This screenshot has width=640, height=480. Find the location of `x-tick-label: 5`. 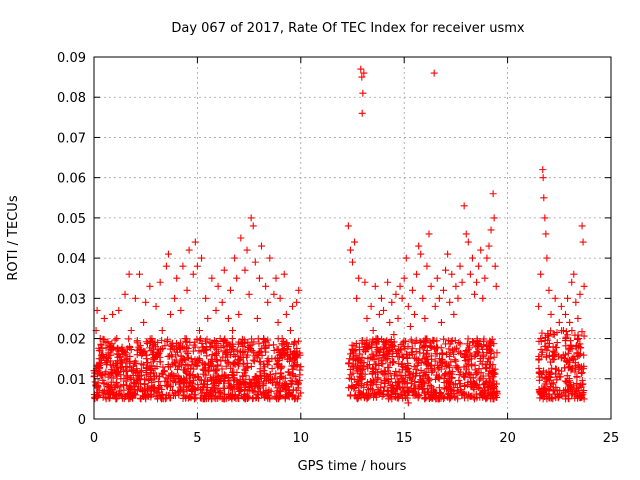

x-tick-label: 5 is located at coordinates (197, 438).